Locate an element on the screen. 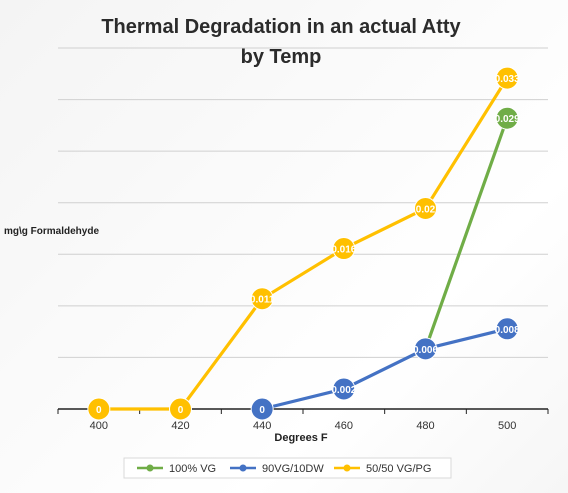 The width and height of the screenshot is (568, 493). legend-item: 100% VG is located at coordinates (176, 469).